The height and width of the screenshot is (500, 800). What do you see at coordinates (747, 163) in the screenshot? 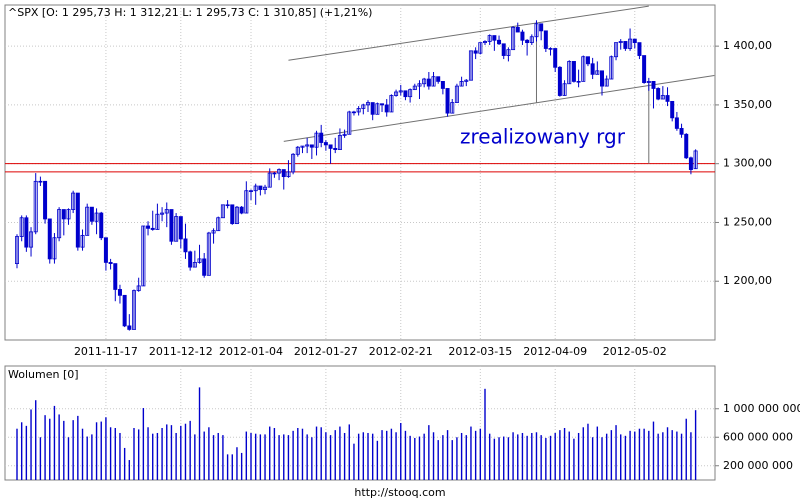
I see `y-tick-label: 1 300,00` at bounding box center [747, 163].